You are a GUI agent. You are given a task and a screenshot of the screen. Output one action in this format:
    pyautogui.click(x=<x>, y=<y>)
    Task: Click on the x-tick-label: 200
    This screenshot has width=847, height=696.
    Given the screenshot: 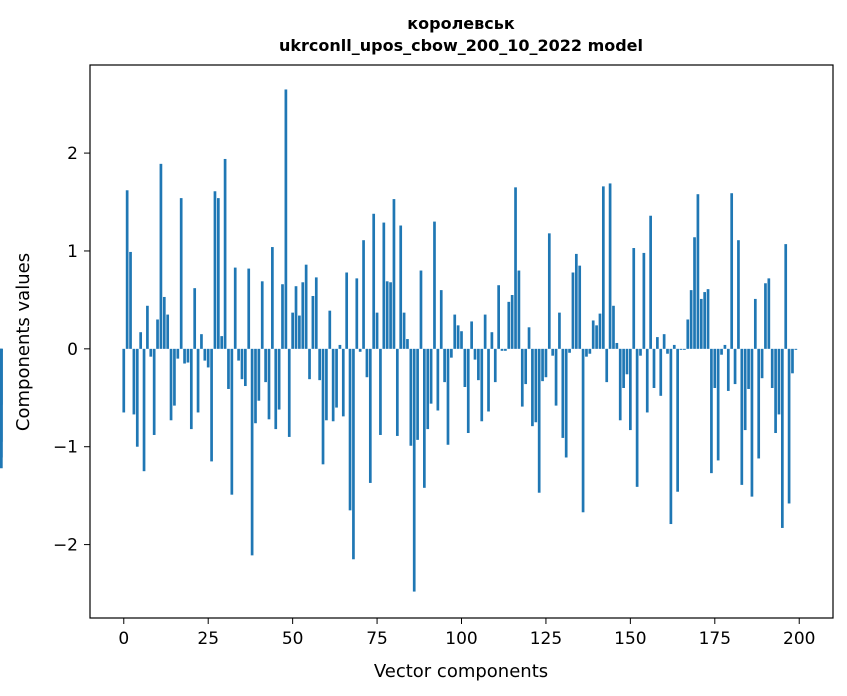 What is the action you would take?
    pyautogui.click(x=799, y=639)
    